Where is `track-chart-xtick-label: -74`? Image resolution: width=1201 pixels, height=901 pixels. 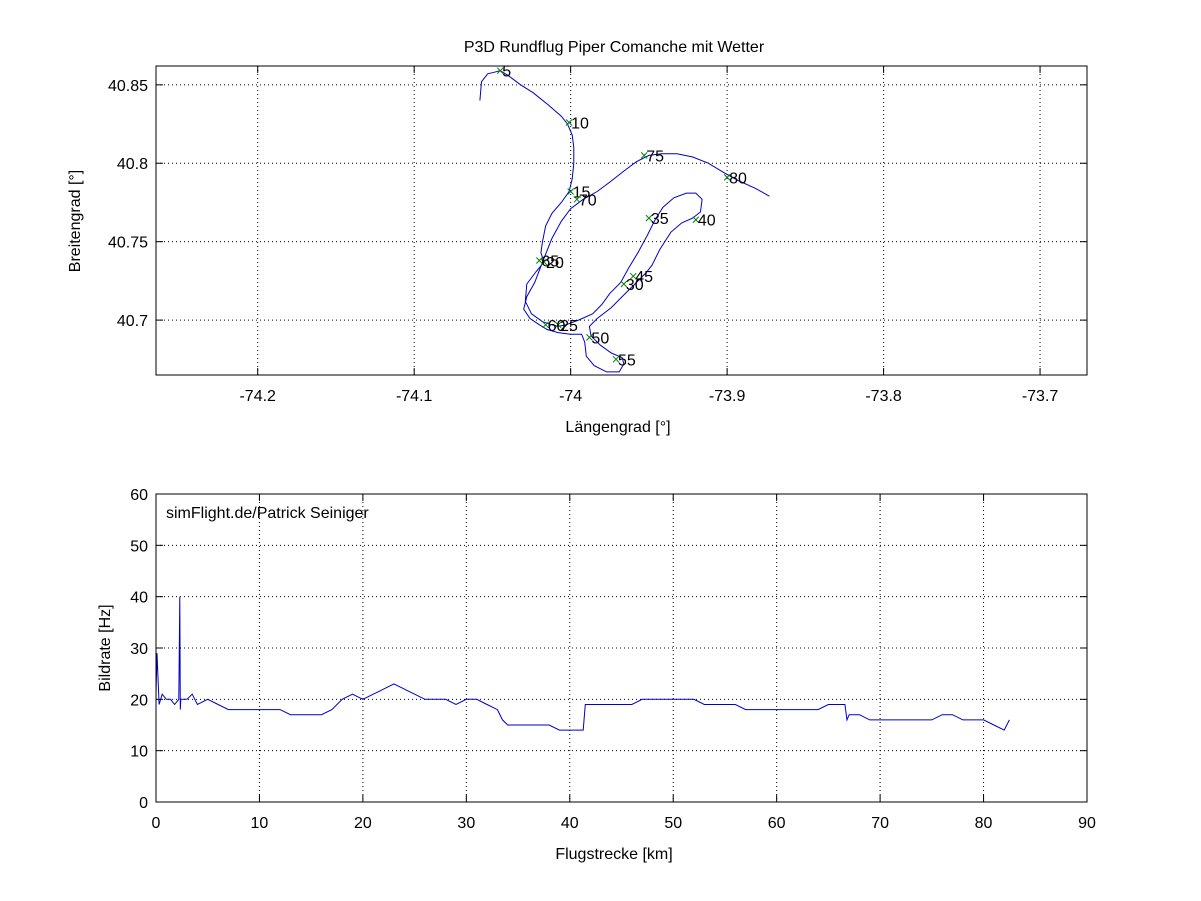
track-chart-xtick-label: -74 is located at coordinates (570, 396).